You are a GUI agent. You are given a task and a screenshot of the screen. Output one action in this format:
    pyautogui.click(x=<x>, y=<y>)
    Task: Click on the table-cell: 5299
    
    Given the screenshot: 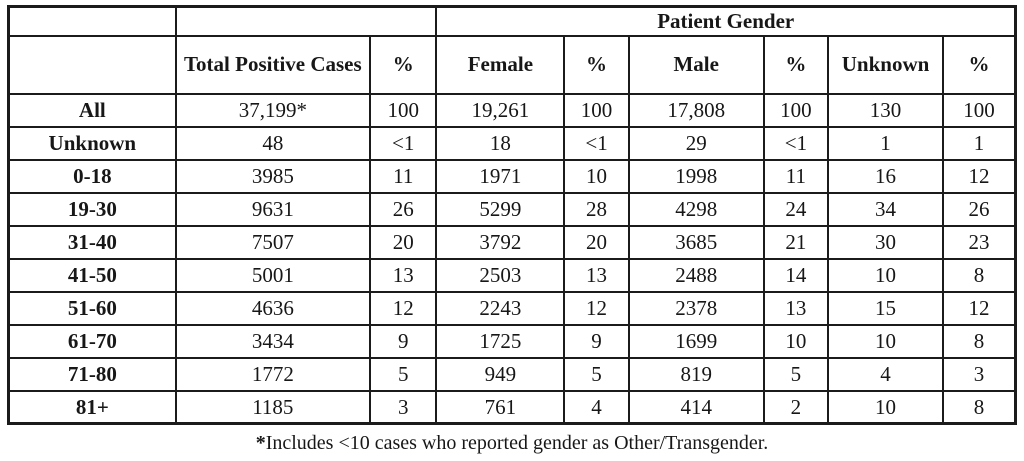 What is the action you would take?
    pyautogui.click(x=500, y=209)
    